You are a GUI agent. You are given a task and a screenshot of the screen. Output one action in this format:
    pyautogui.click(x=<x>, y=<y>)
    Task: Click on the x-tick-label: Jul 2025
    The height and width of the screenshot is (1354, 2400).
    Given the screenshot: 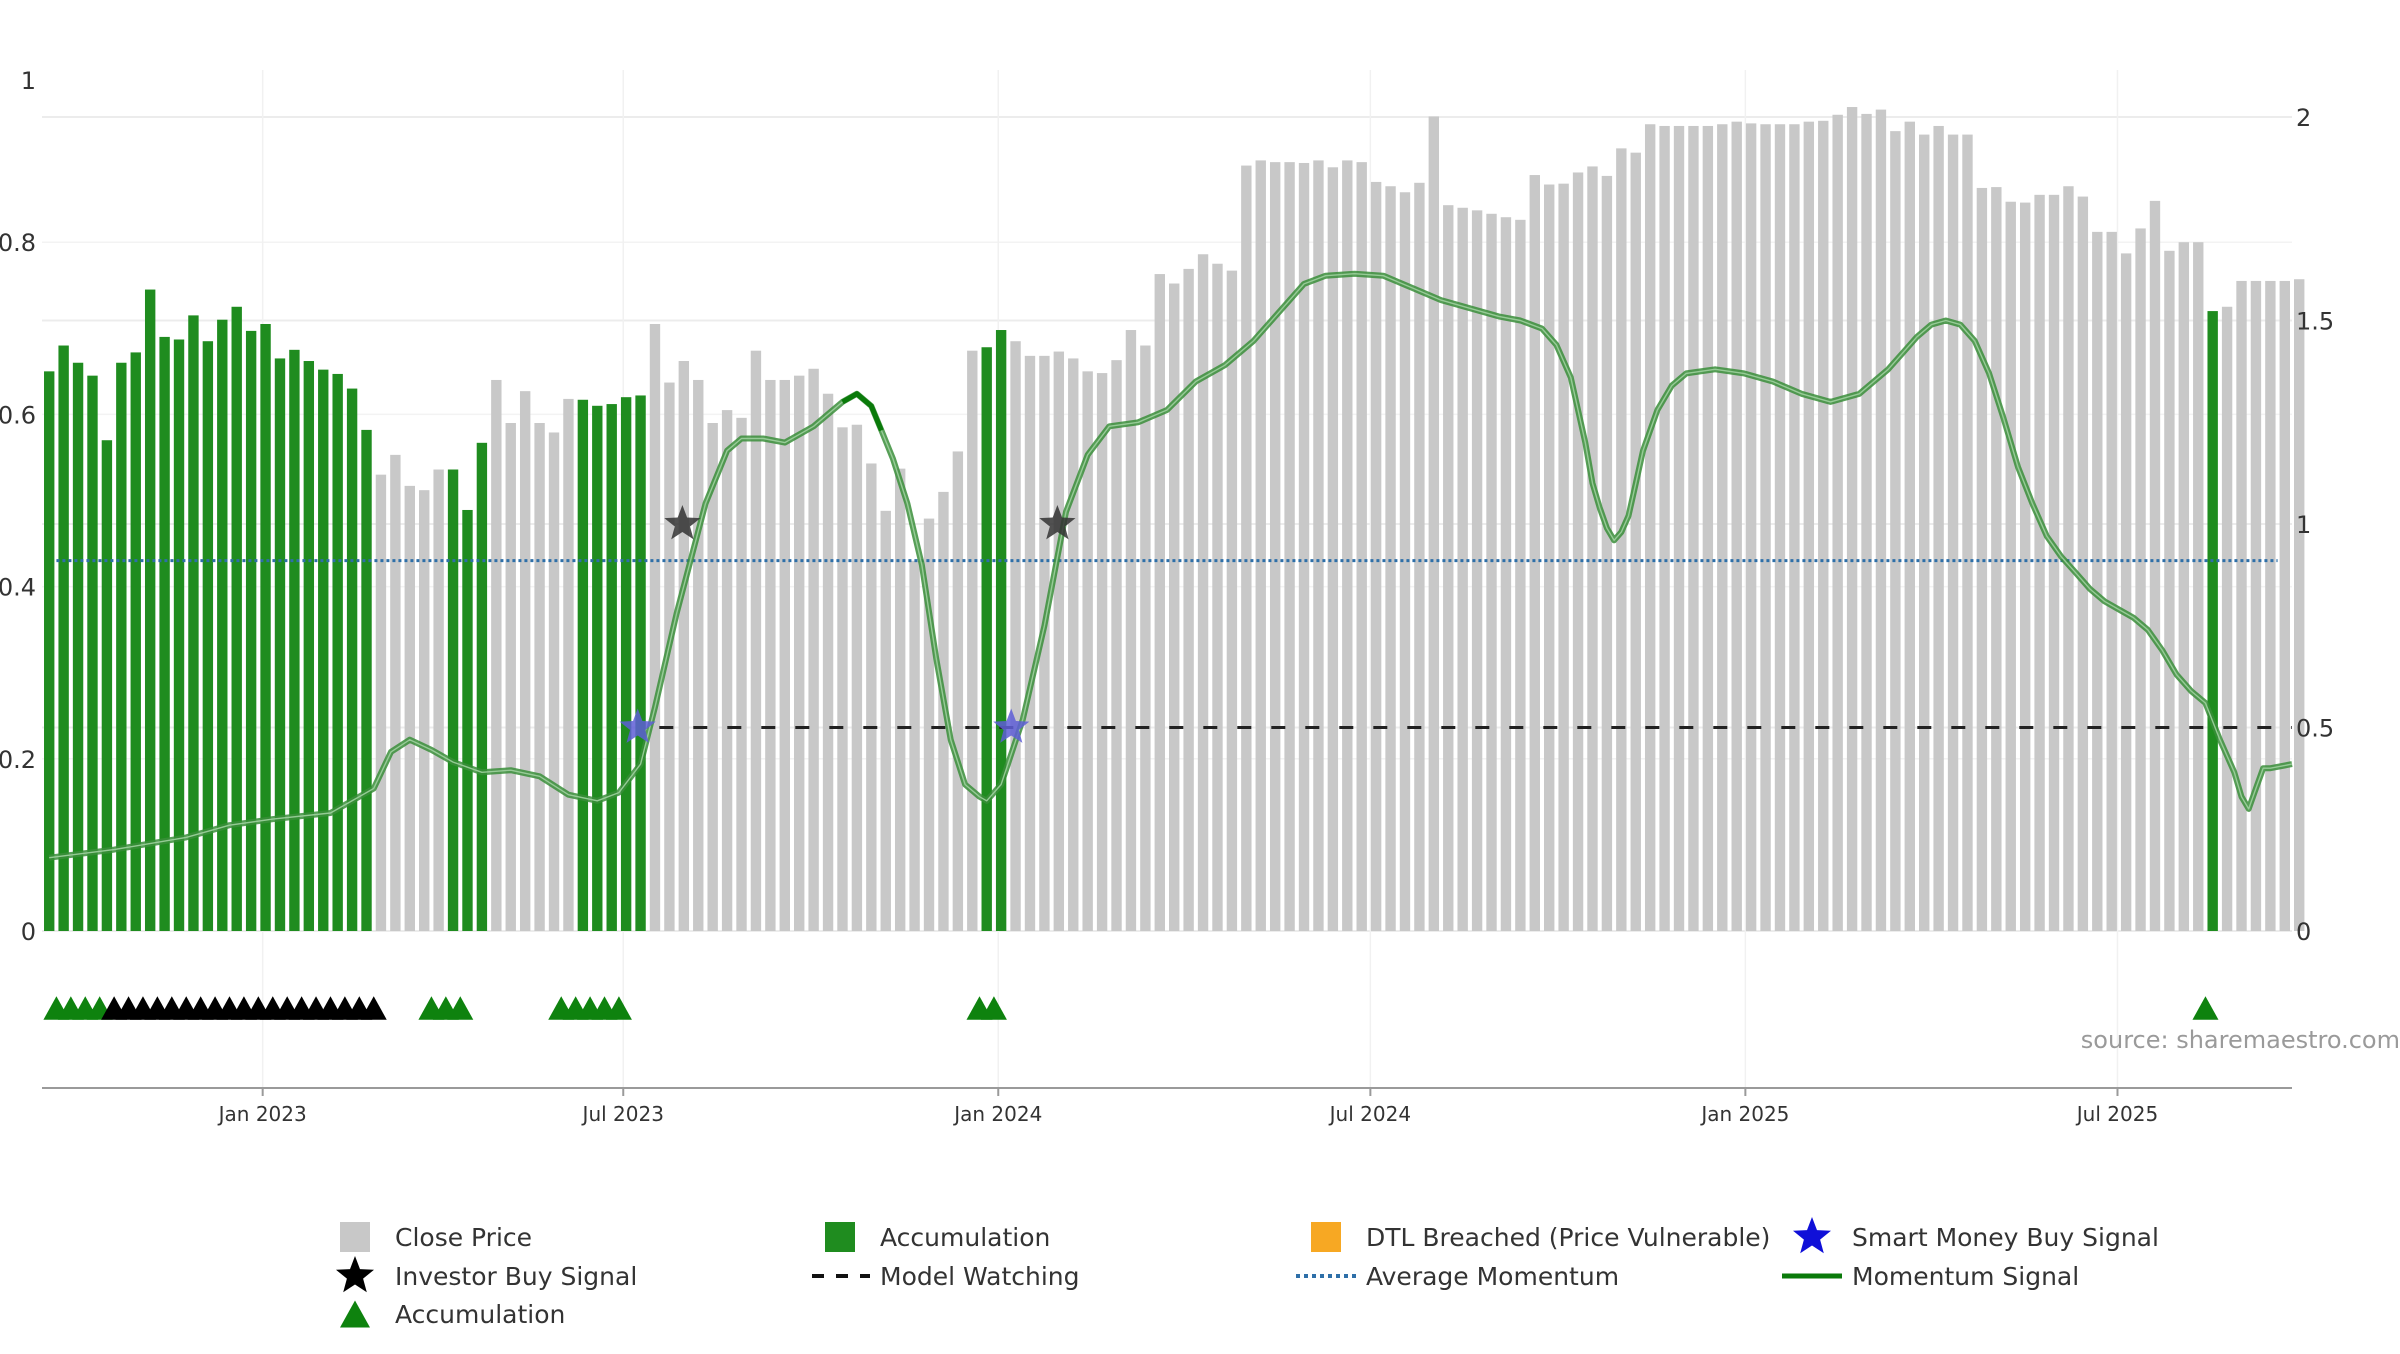 What is the action you would take?
    pyautogui.click(x=2116, y=1114)
    